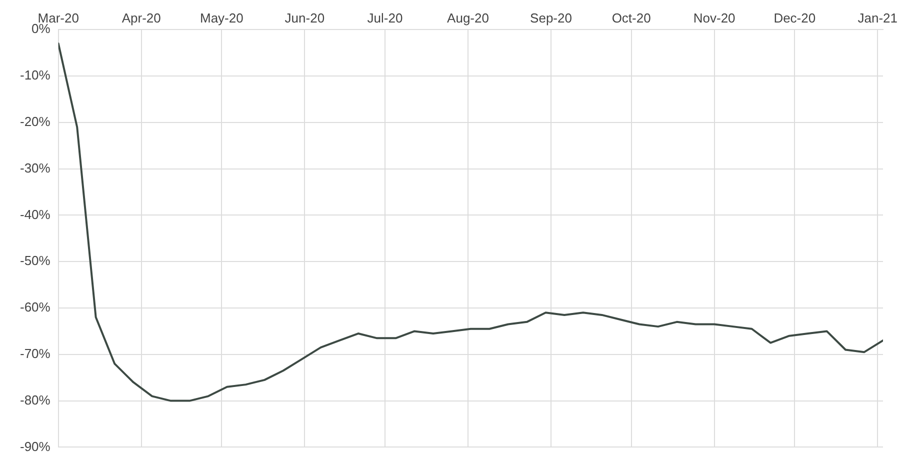 This screenshot has height=474, width=918. What do you see at coordinates (385, 18) in the screenshot?
I see `x-tick-label: Jul-20` at bounding box center [385, 18].